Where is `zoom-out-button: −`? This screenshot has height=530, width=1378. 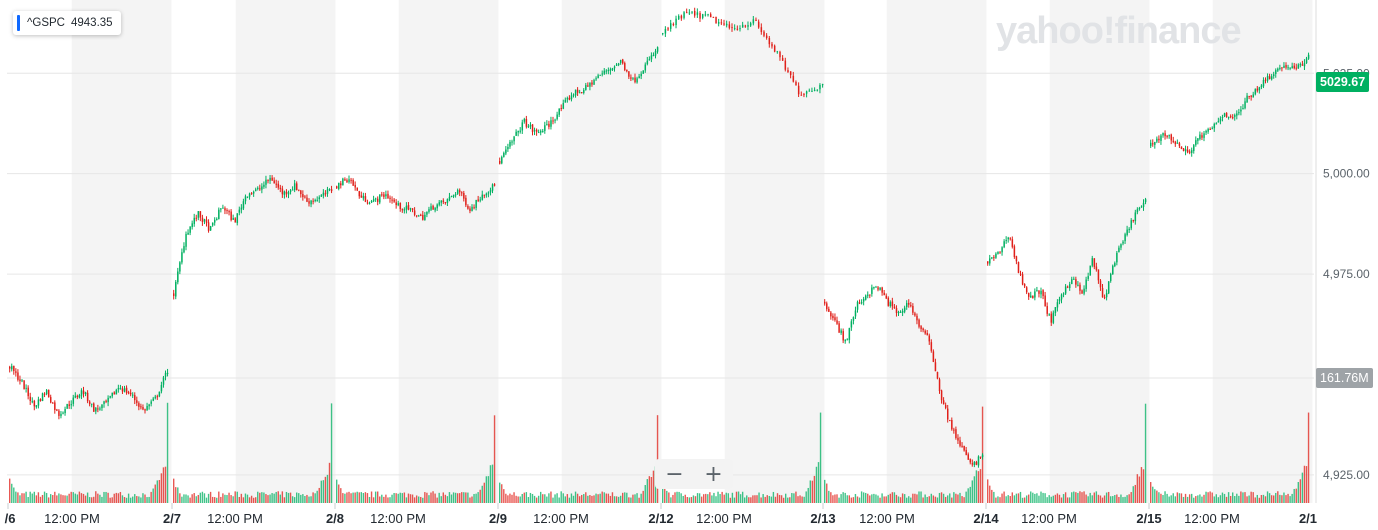
zoom-out-button: − is located at coordinates (674, 474).